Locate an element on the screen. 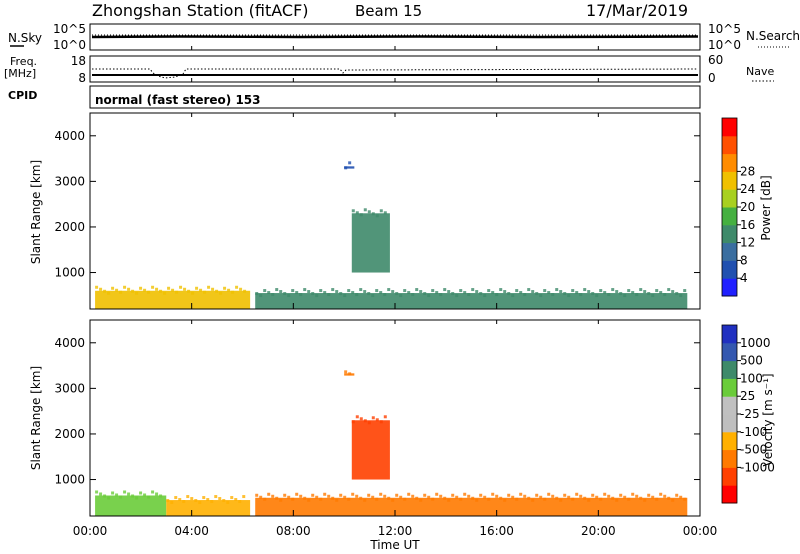 This screenshot has width=800, height=554. power-colorbar-segment is located at coordinates (729, 234).